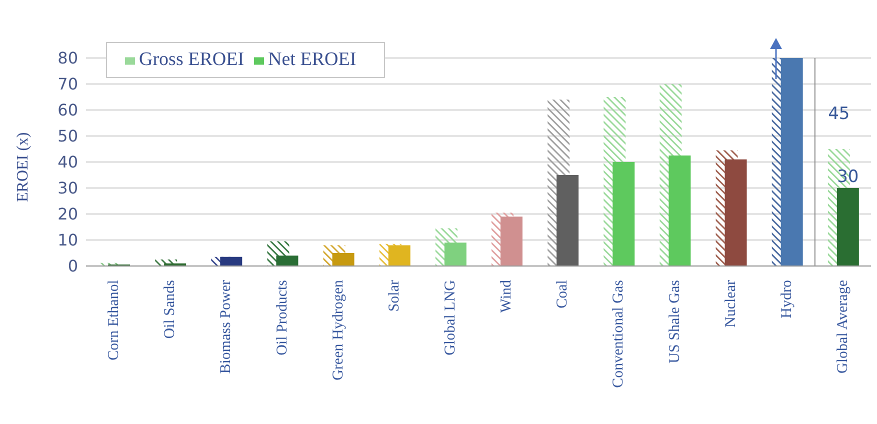 The width and height of the screenshot is (877, 424). What do you see at coordinates (68, 214) in the screenshot?
I see `y-tick-label: 20` at bounding box center [68, 214].